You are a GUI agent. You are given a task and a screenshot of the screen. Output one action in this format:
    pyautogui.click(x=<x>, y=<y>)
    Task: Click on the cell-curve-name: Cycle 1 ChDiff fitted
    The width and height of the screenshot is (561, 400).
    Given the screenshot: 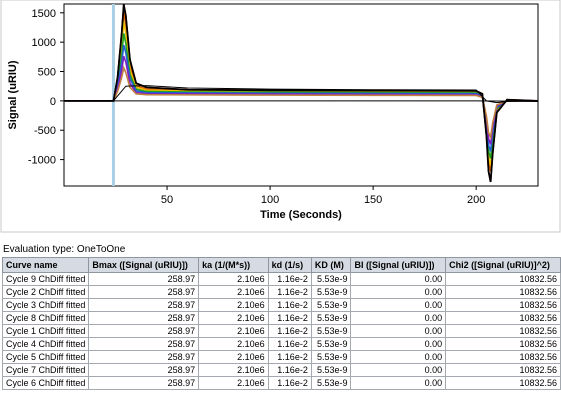 What is the action you would take?
    pyautogui.click(x=45, y=331)
    